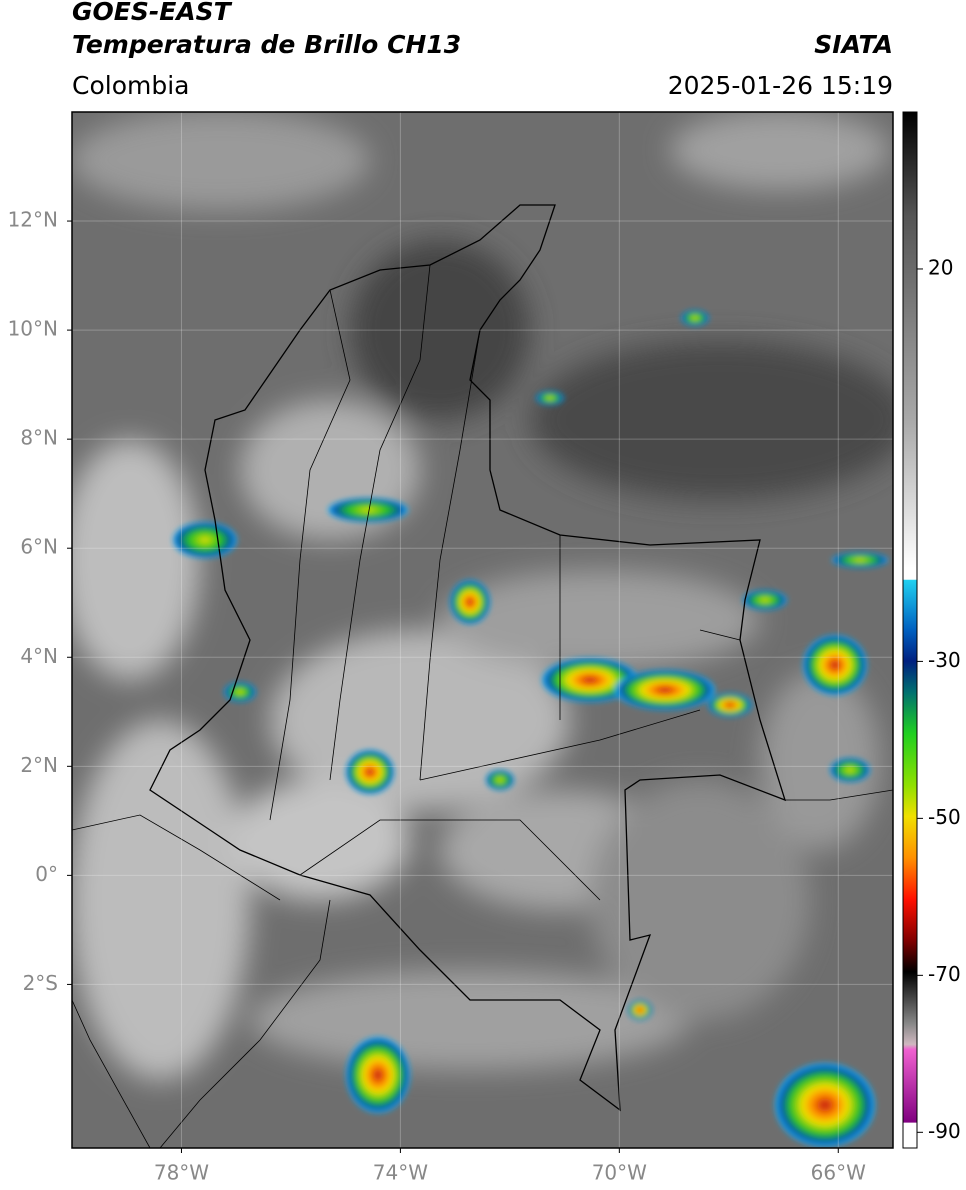 The width and height of the screenshot is (966, 1190). What do you see at coordinates (46, 874) in the screenshot?
I see `lat-tick-label: 0°` at bounding box center [46, 874].